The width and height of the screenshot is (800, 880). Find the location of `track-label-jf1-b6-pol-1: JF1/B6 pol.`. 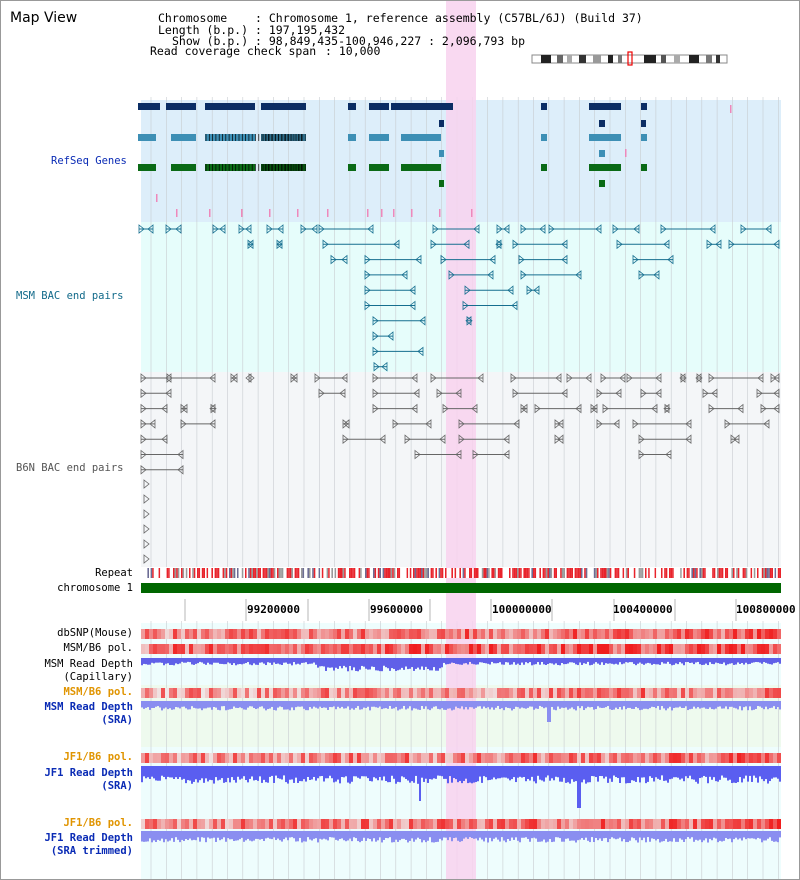

track-label-jf1-b6-pol-1: JF1/B6 pol. is located at coordinates (98, 757).